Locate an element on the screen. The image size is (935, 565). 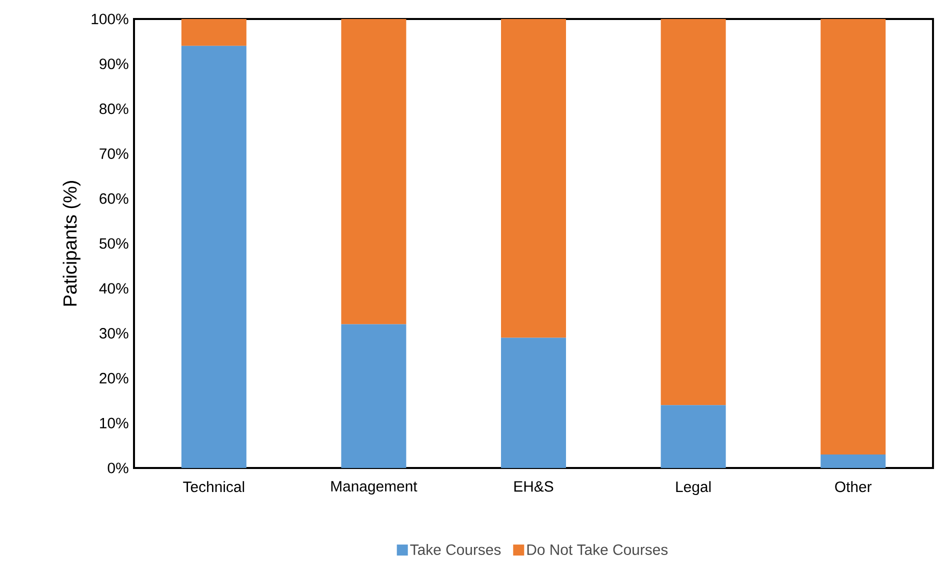
legend-label: Do Not Take Courses is located at coordinates (597, 549).